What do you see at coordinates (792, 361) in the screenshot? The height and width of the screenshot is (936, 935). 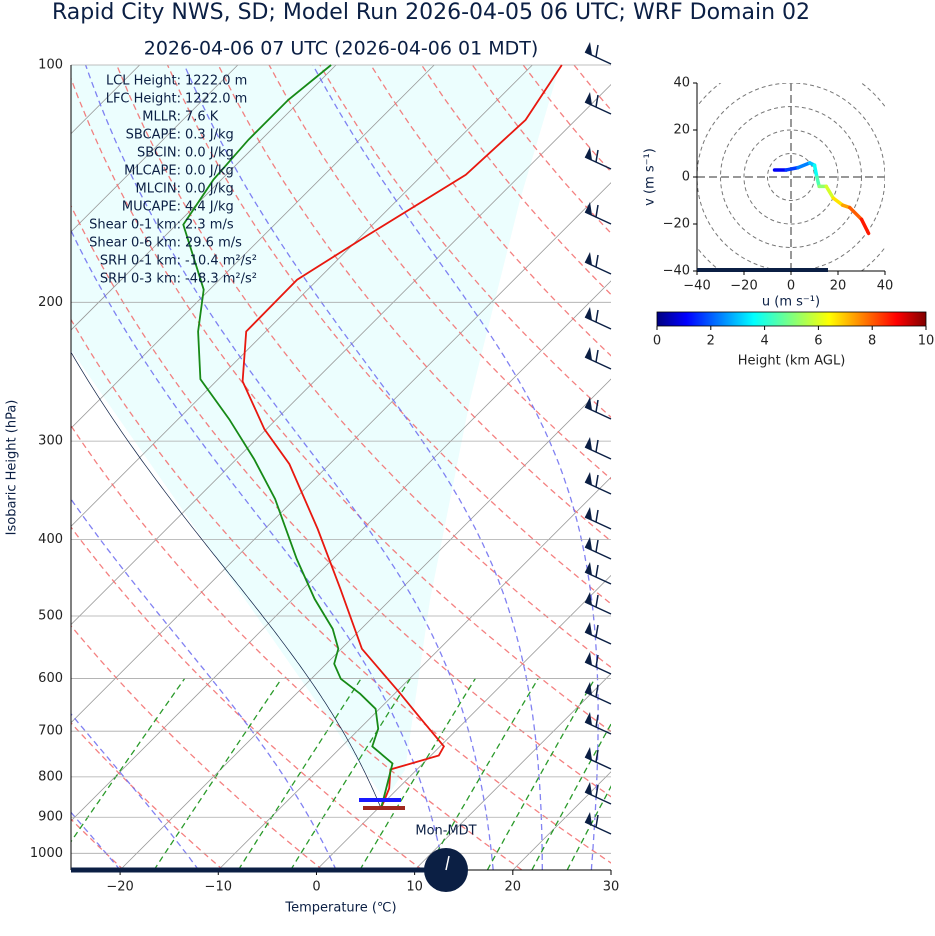 I see `colorbar-label: Height (km AGL)` at bounding box center [792, 361].